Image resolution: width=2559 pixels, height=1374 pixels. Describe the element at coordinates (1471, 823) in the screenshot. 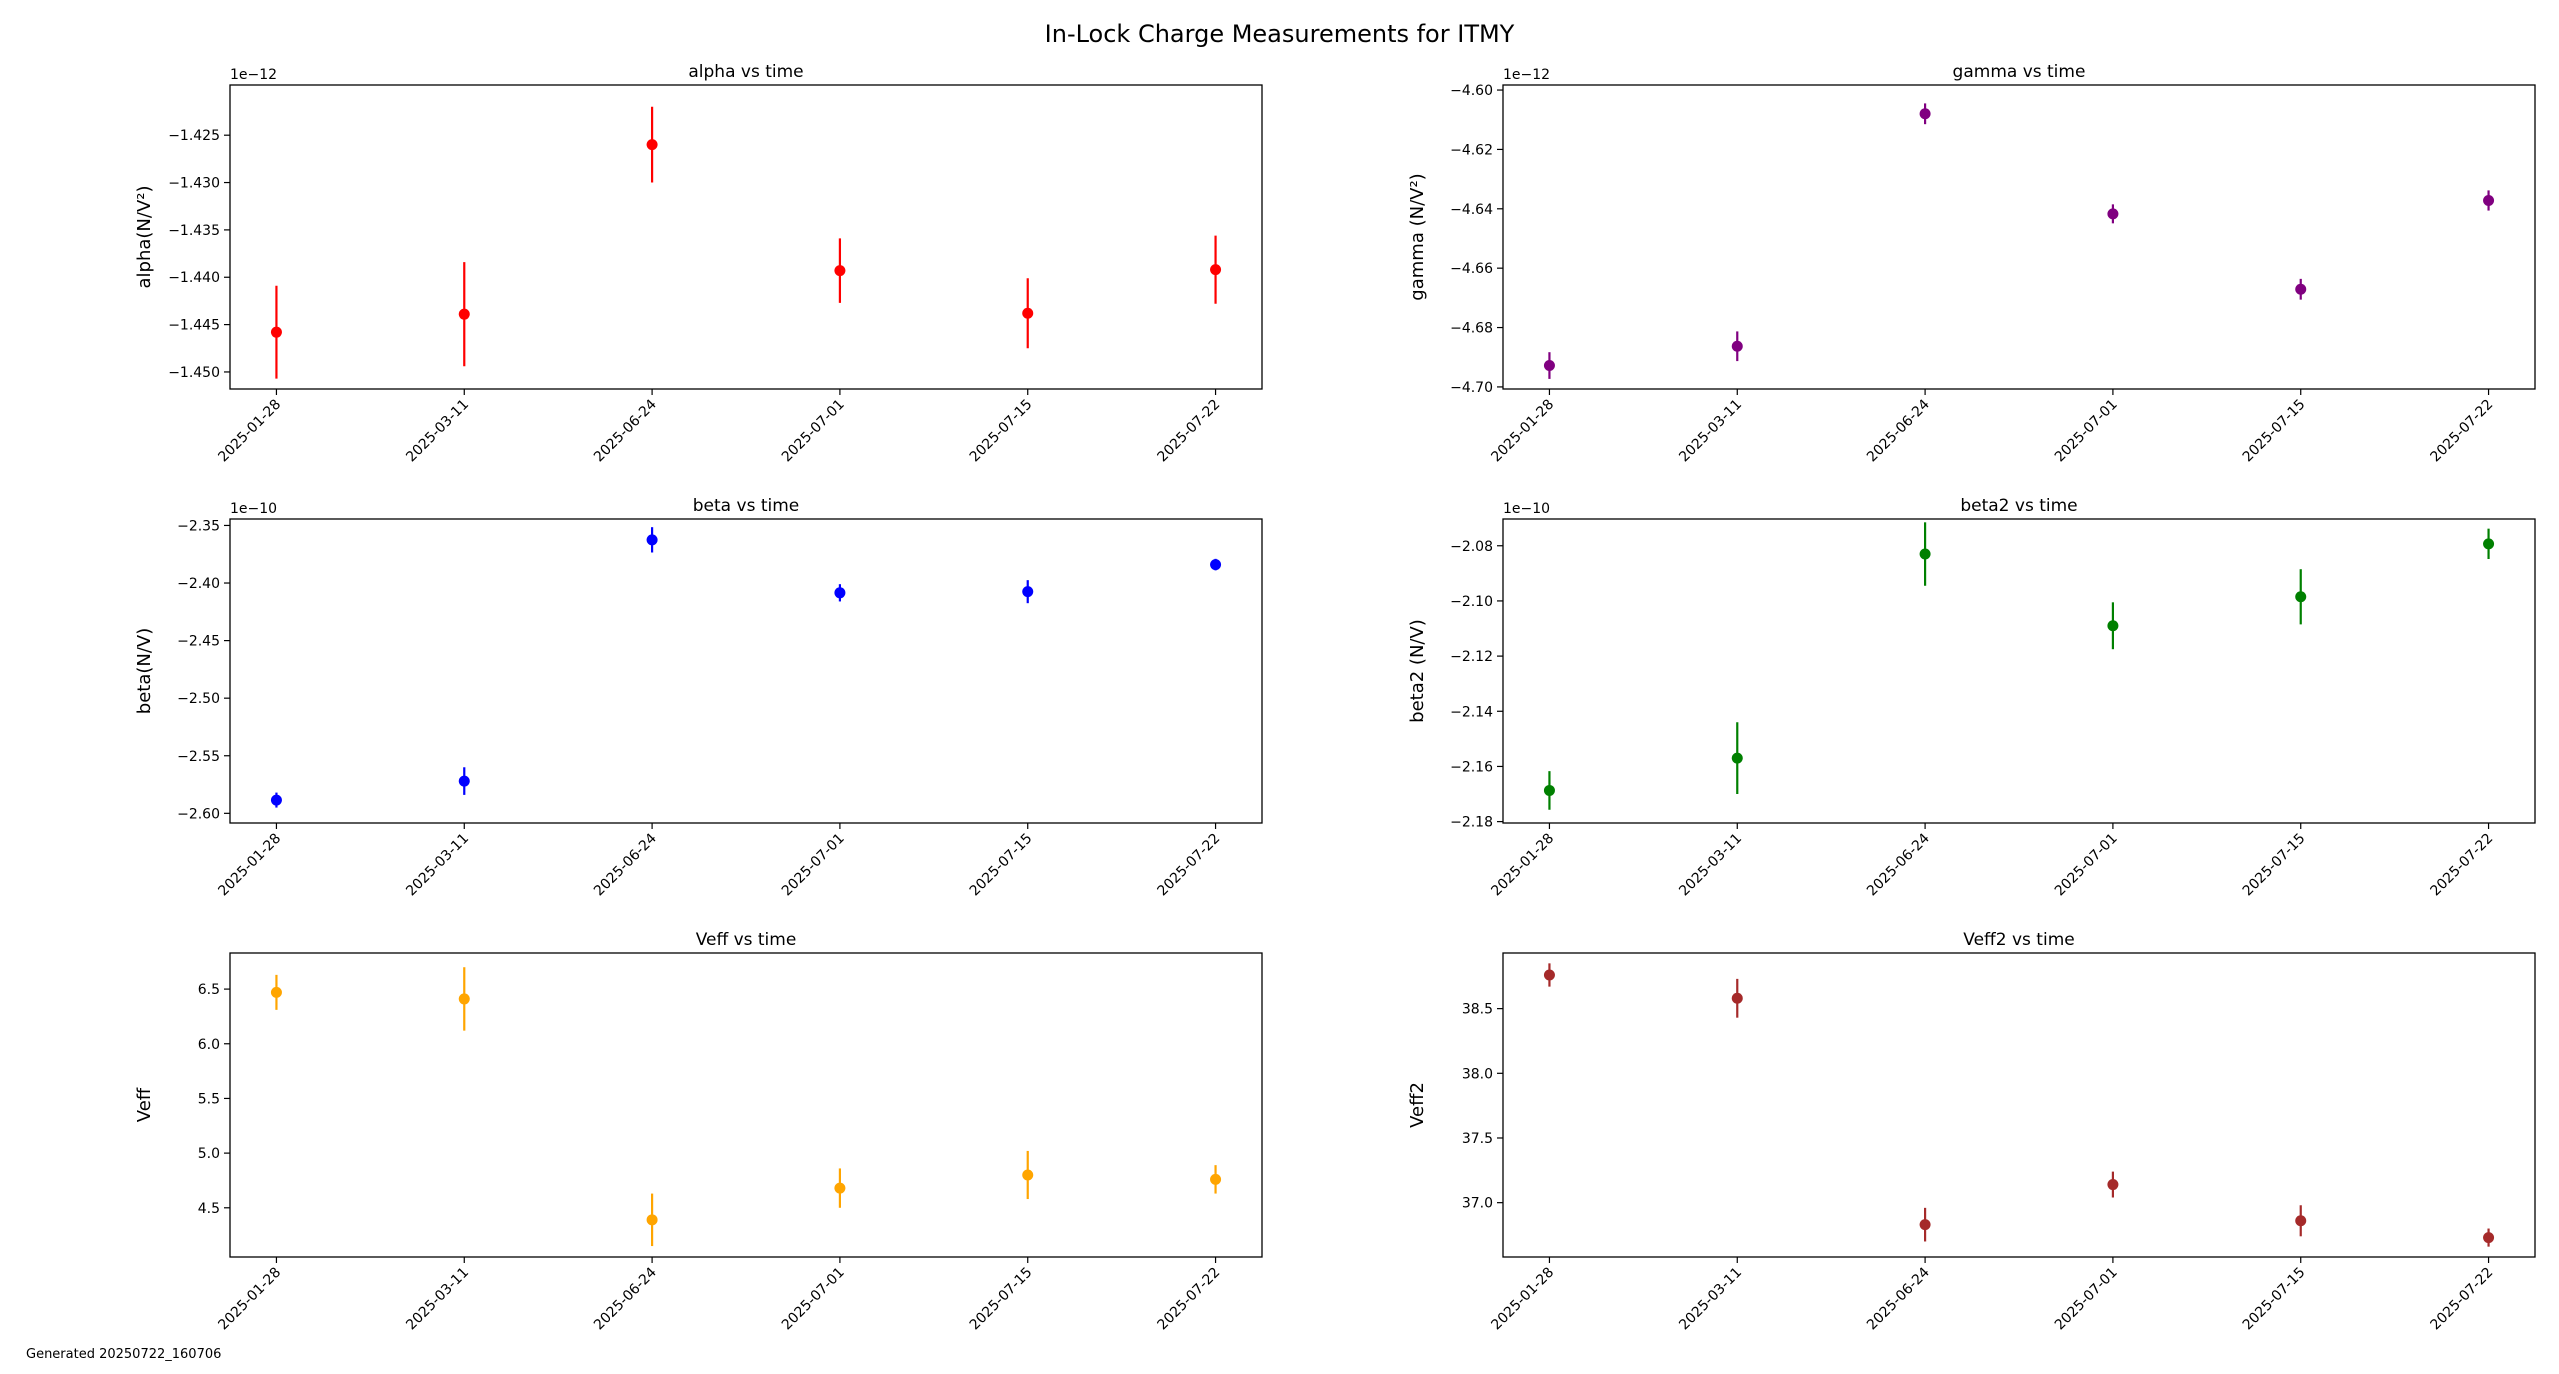

I see `y-tick-label: −2.18` at that location.